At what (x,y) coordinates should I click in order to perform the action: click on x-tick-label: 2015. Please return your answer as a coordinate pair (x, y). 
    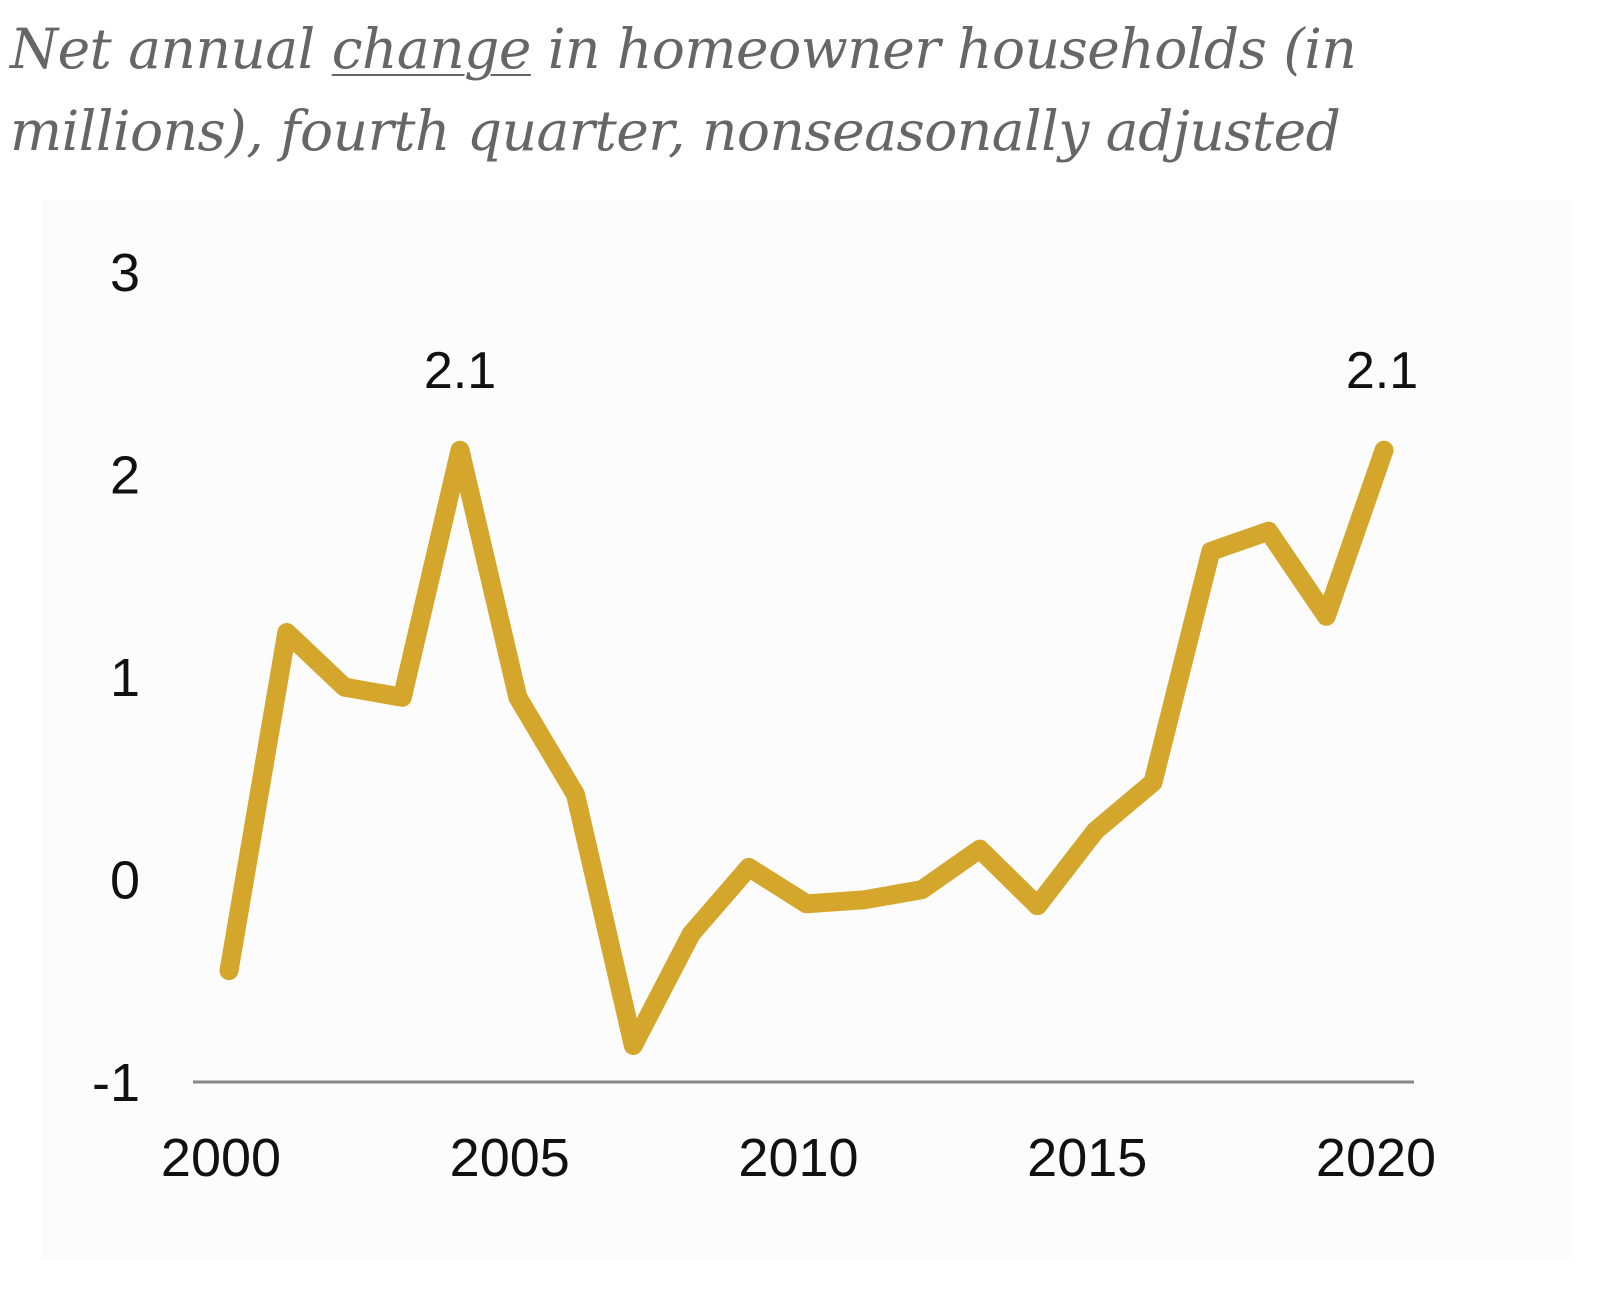
    Looking at the image, I should click on (1087, 1158).